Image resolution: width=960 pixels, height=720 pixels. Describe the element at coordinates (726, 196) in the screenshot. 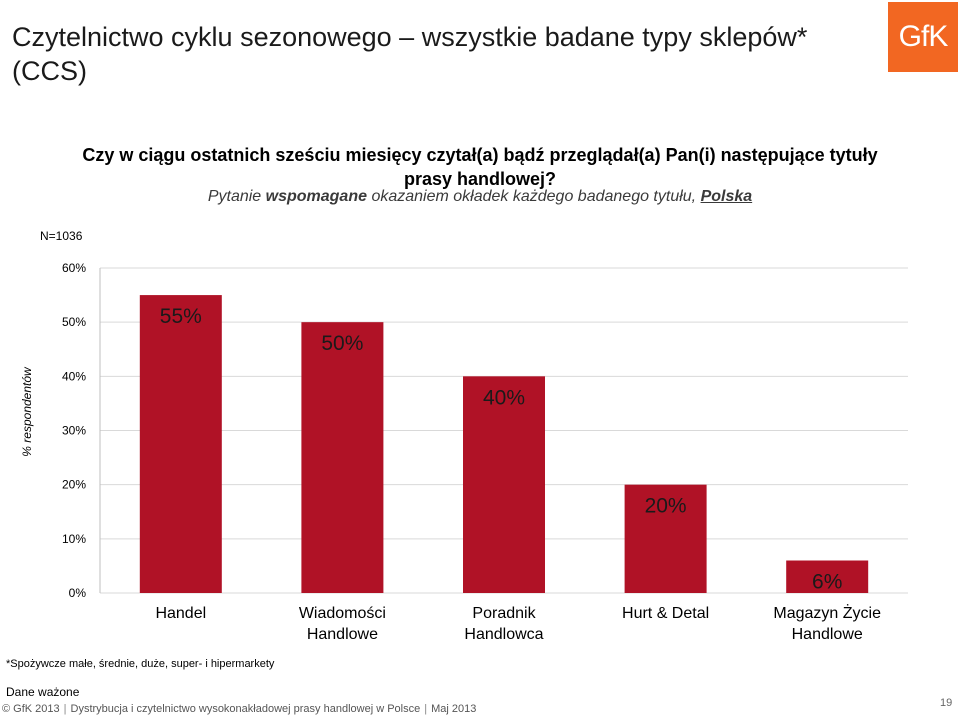

I see `subtitle-country: Polska` at that location.